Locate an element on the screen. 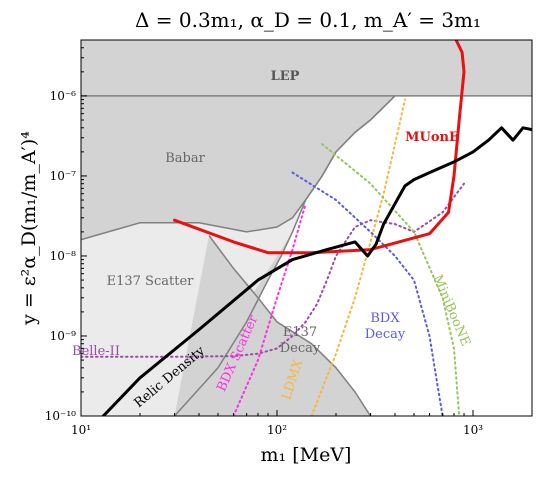 Image resolution: width=548 pixels, height=480 pixels. bdx-decay-curve is located at coordinates (367, 293).